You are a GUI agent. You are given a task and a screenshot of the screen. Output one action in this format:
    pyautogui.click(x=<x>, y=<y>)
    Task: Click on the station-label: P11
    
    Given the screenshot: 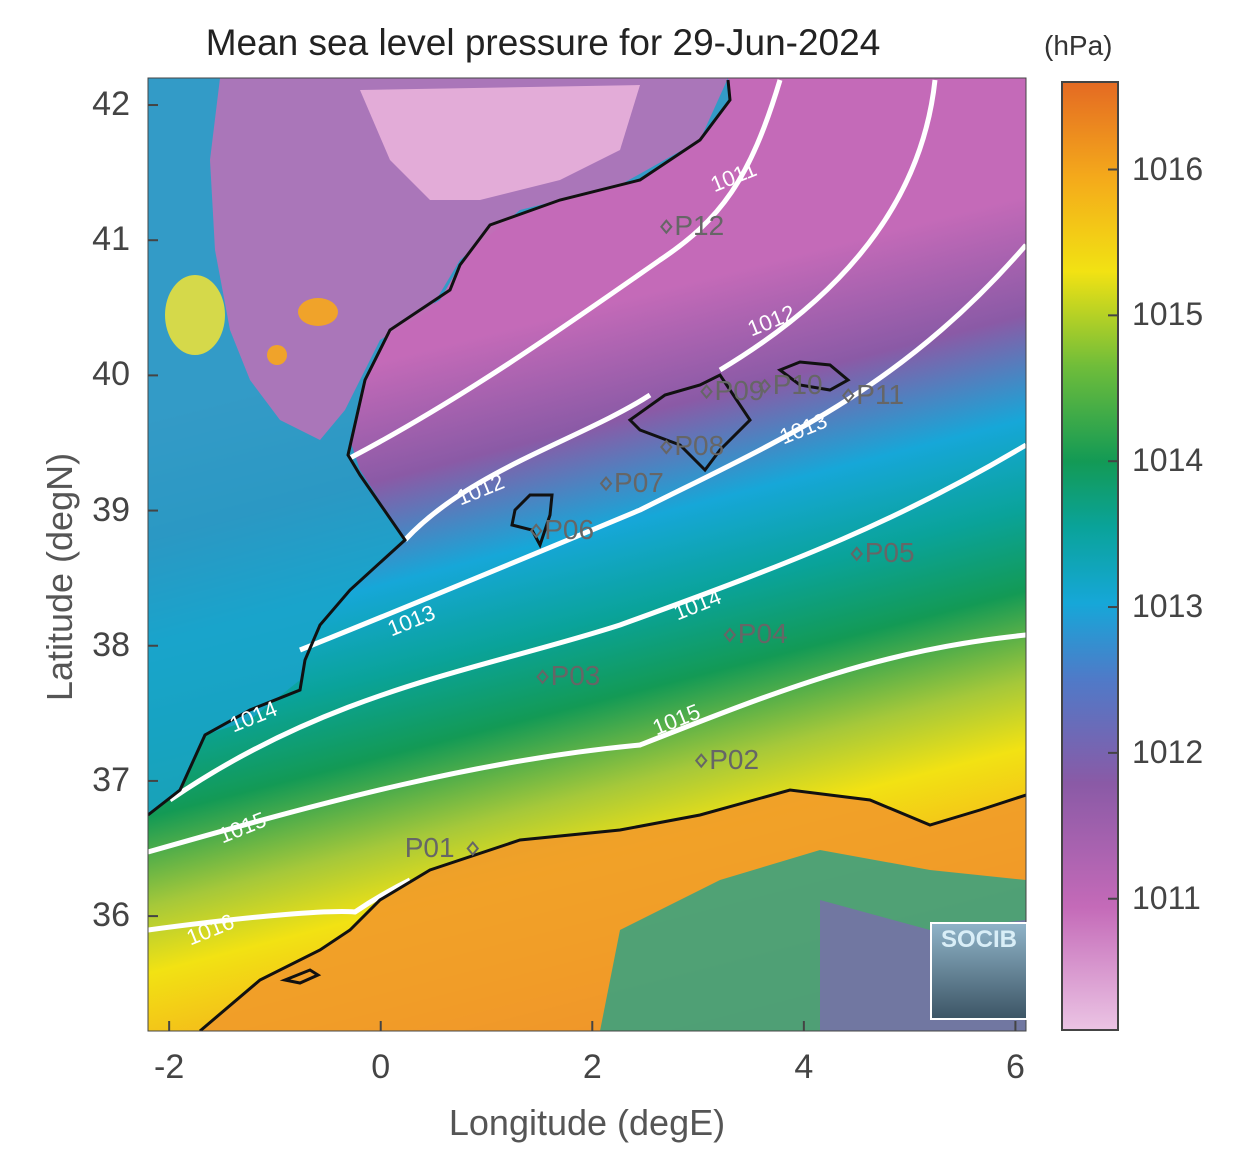 What is the action you would take?
    pyautogui.click(x=880, y=394)
    